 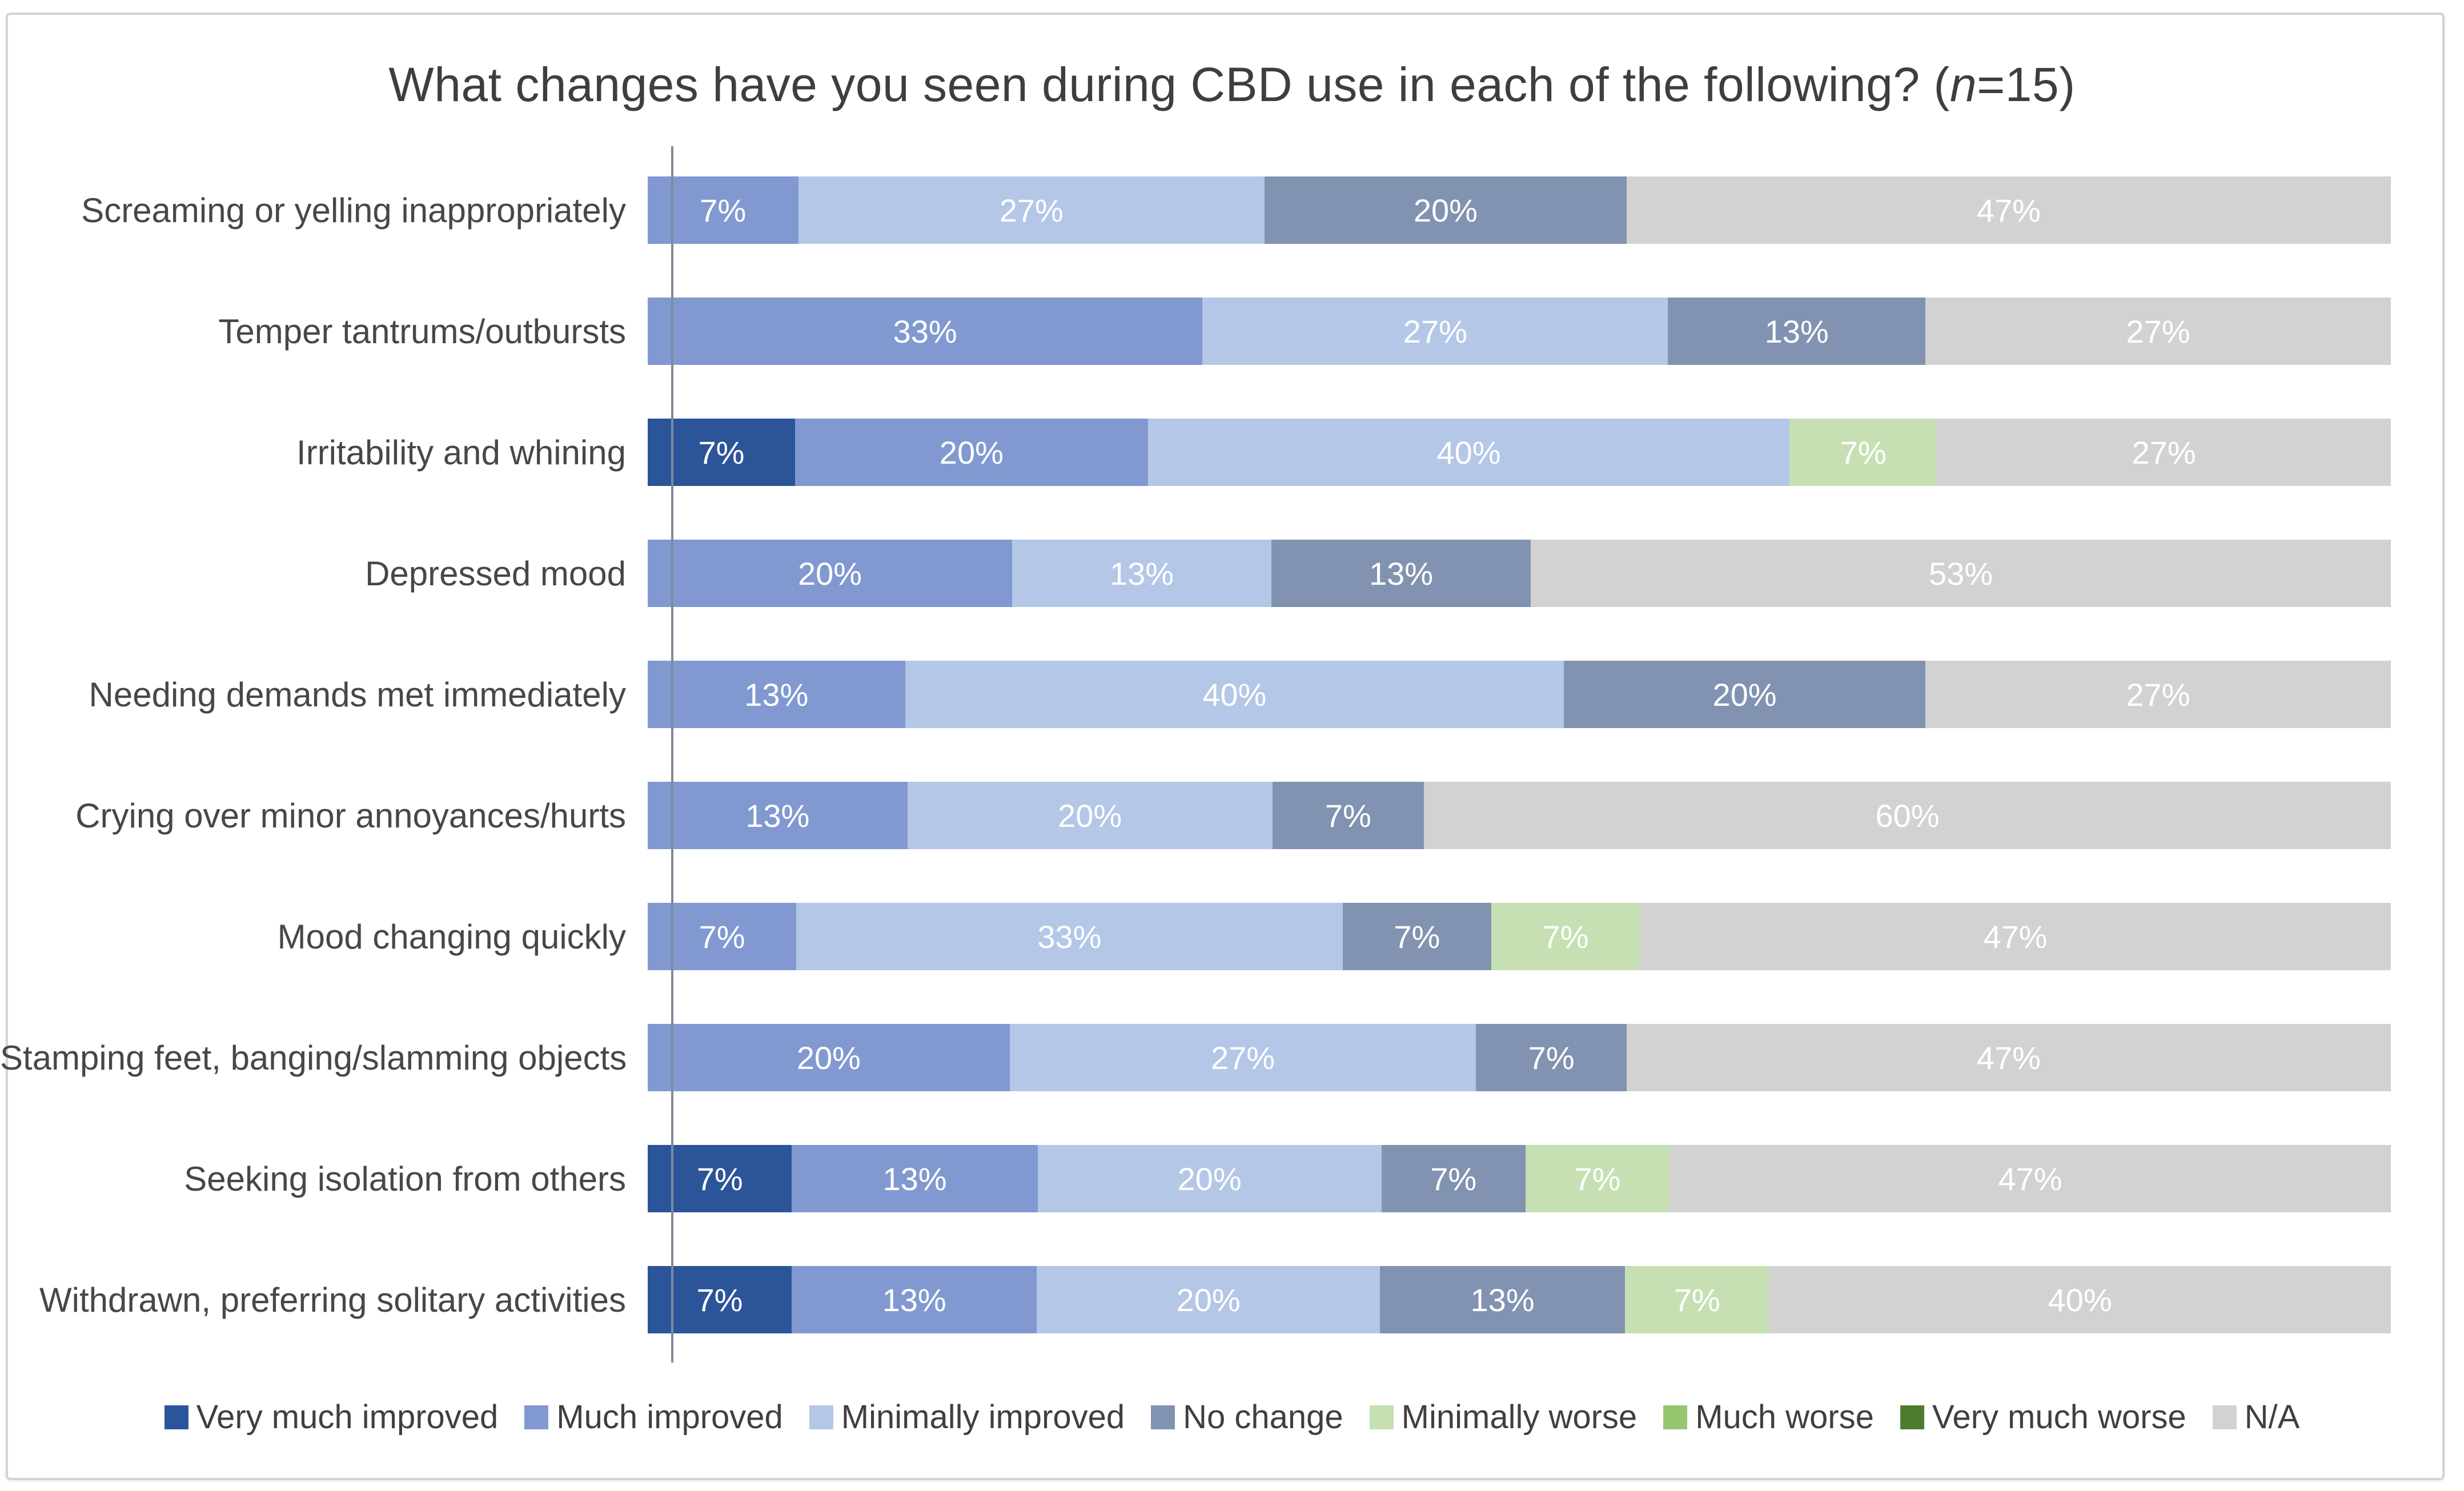 What do you see at coordinates (495, 573) in the screenshot?
I see `category-label: Depressed mood` at bounding box center [495, 573].